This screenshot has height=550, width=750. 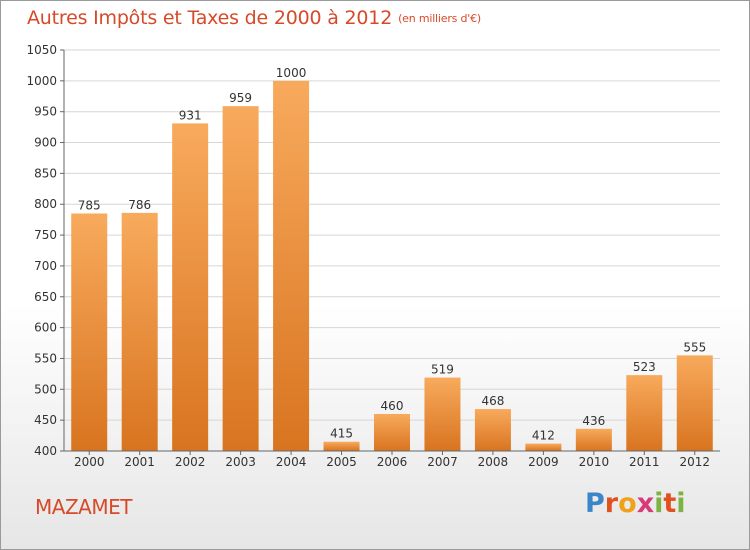 I want to click on bar-2001, so click(x=139, y=331).